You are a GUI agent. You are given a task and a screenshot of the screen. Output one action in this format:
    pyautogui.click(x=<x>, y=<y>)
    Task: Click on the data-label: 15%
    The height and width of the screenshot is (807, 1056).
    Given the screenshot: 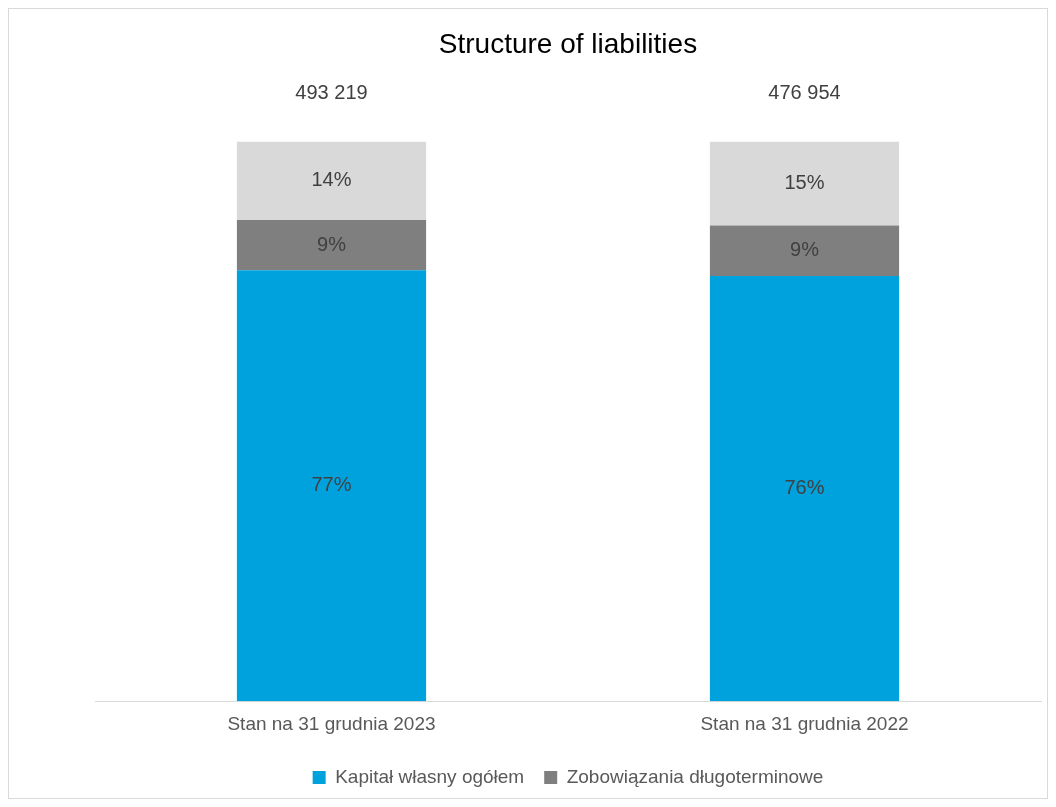 What is the action you would take?
    pyautogui.click(x=804, y=182)
    